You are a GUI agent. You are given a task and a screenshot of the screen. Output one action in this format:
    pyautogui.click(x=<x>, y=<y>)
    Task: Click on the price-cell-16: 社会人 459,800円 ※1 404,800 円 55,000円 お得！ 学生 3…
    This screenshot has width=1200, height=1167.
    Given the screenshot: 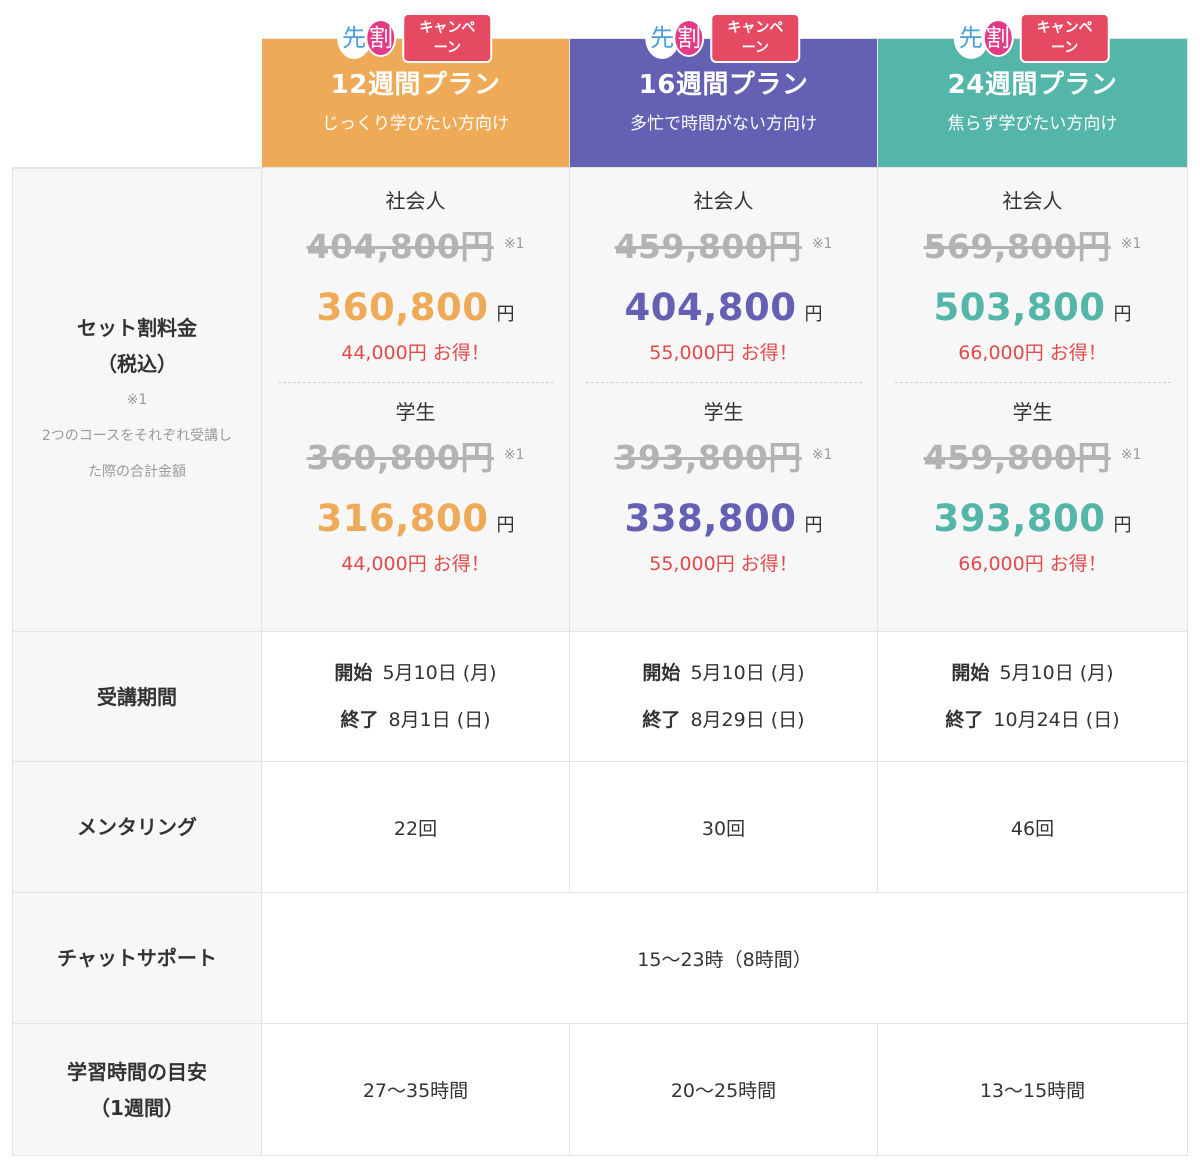 What is the action you would take?
    pyautogui.click(x=724, y=400)
    